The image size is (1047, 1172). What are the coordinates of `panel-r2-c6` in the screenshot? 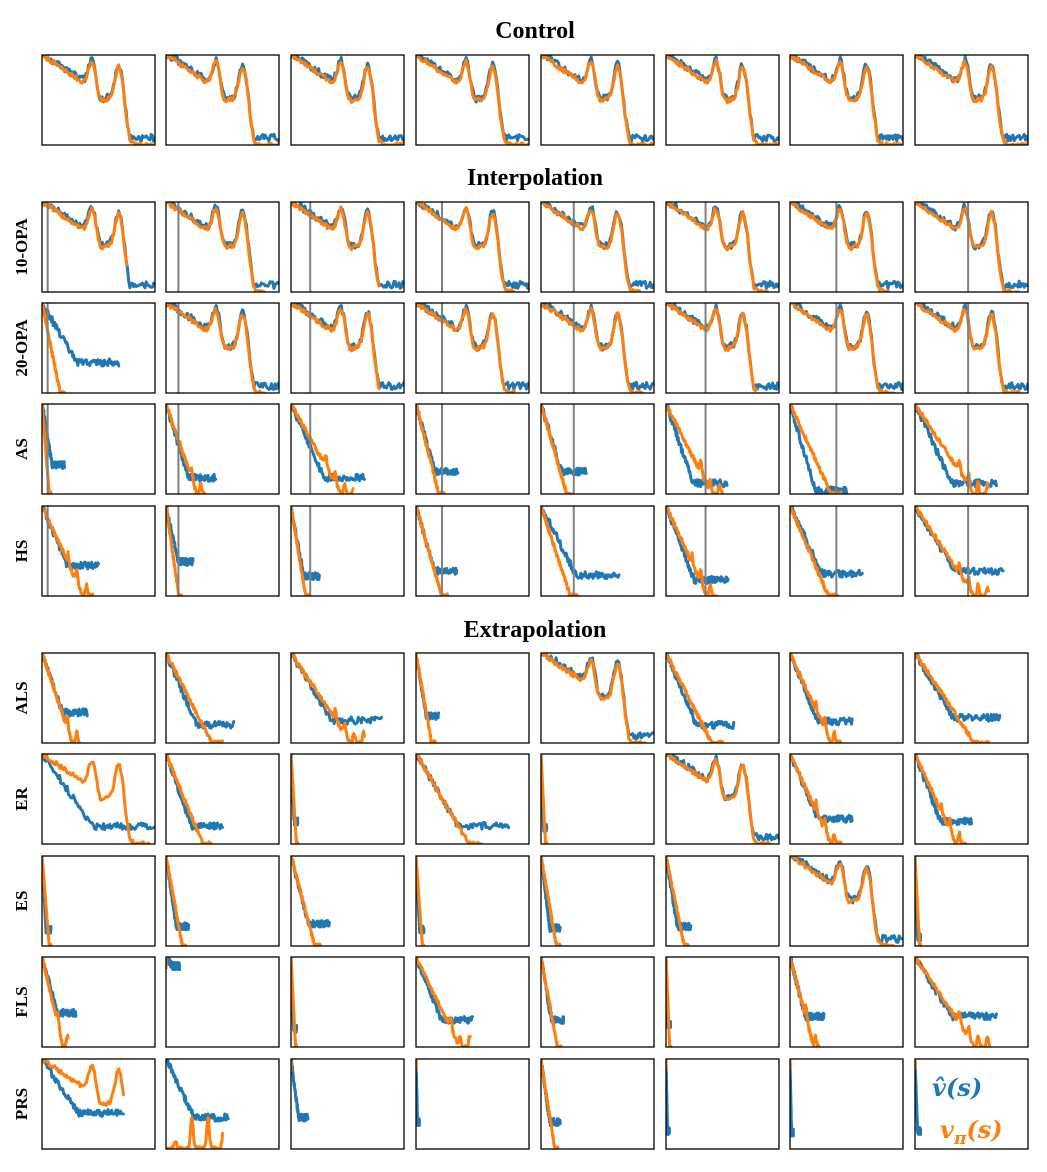 It's located at (846, 348).